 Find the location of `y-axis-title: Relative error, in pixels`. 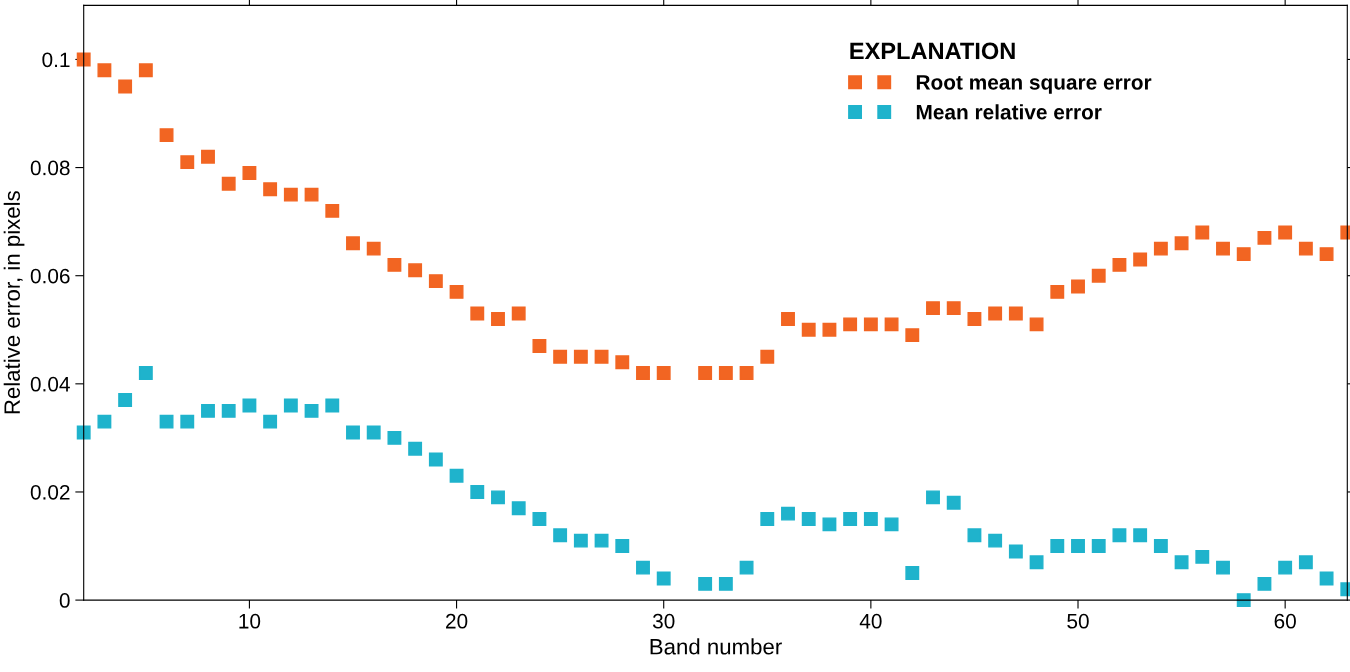

y-axis-title: Relative error, in pixels is located at coordinates (14, 302).